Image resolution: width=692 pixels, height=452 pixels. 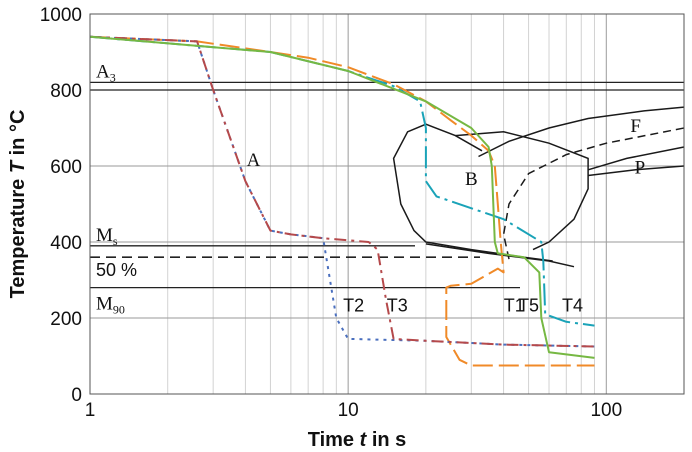 What do you see at coordinates (61, 15) in the screenshot?
I see `y-tick-label: 1000` at bounding box center [61, 15].